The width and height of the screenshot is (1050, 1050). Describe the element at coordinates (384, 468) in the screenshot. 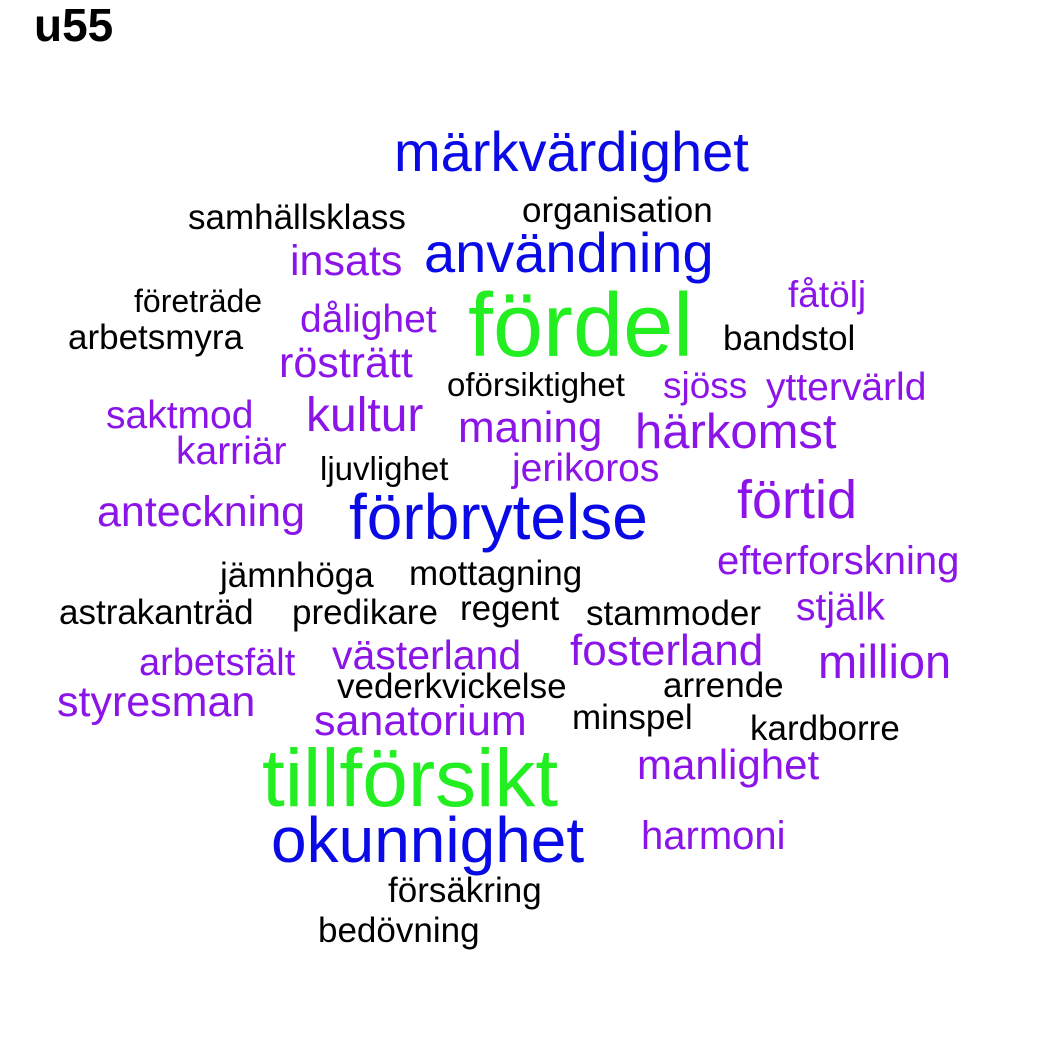

I see `cloud-word: ljuvlighet` at that location.